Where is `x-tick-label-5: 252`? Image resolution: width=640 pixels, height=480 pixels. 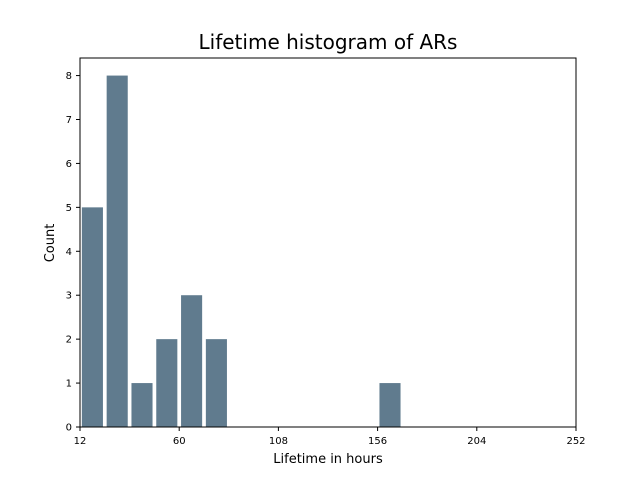 x-tick-label-5: 252 is located at coordinates (575, 441).